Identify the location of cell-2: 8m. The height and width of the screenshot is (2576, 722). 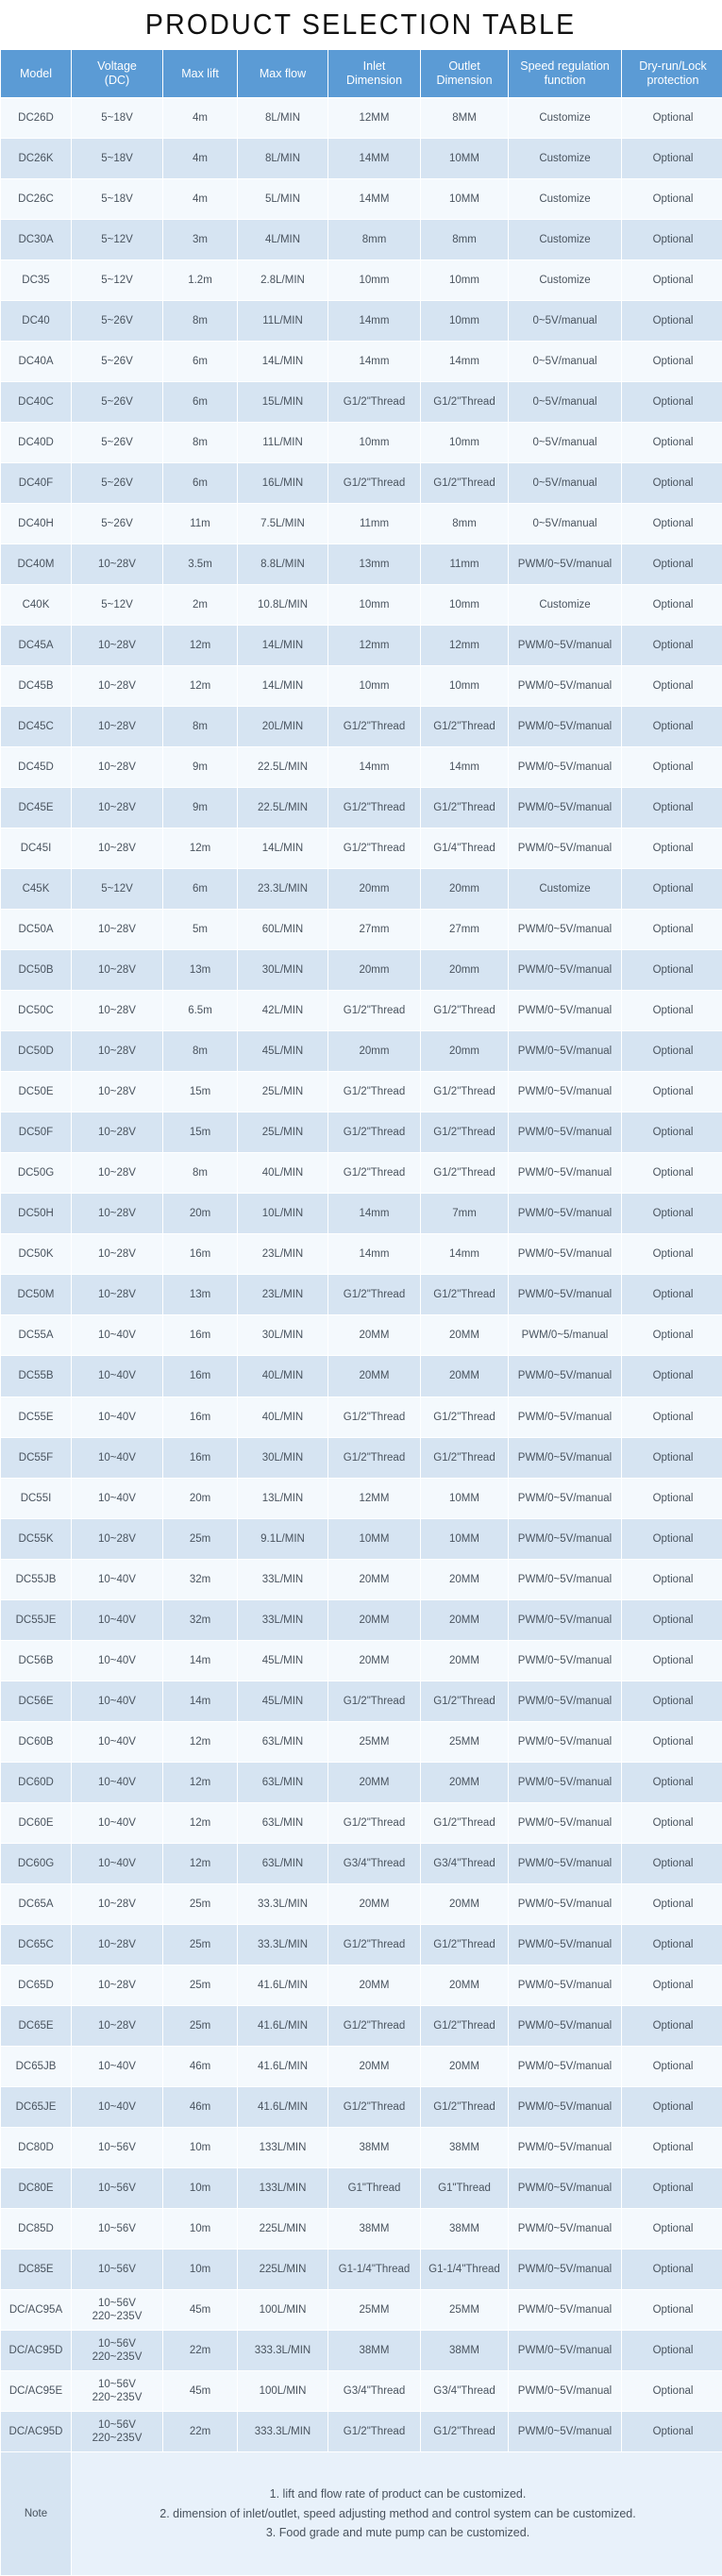
(200, 1051).